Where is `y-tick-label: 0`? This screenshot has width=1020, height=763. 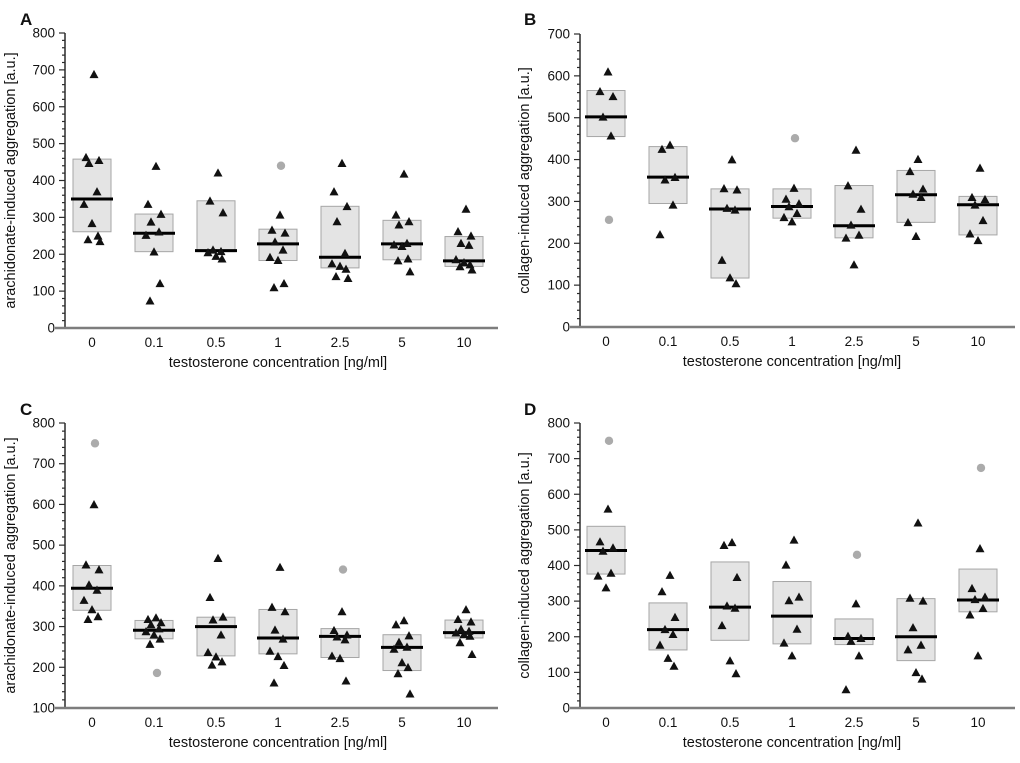
y-tick-label: 0 is located at coordinates (566, 327).